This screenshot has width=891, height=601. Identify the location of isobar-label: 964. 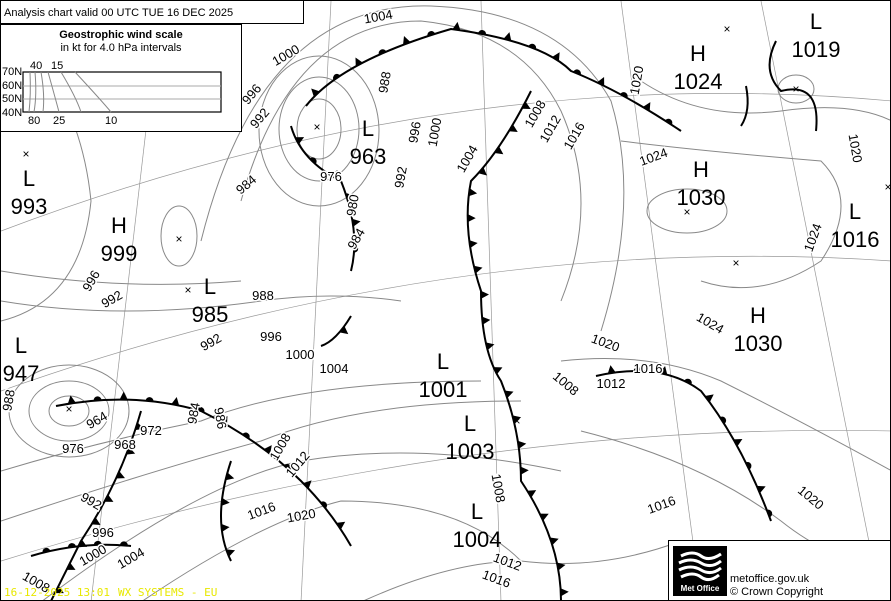
(97, 420).